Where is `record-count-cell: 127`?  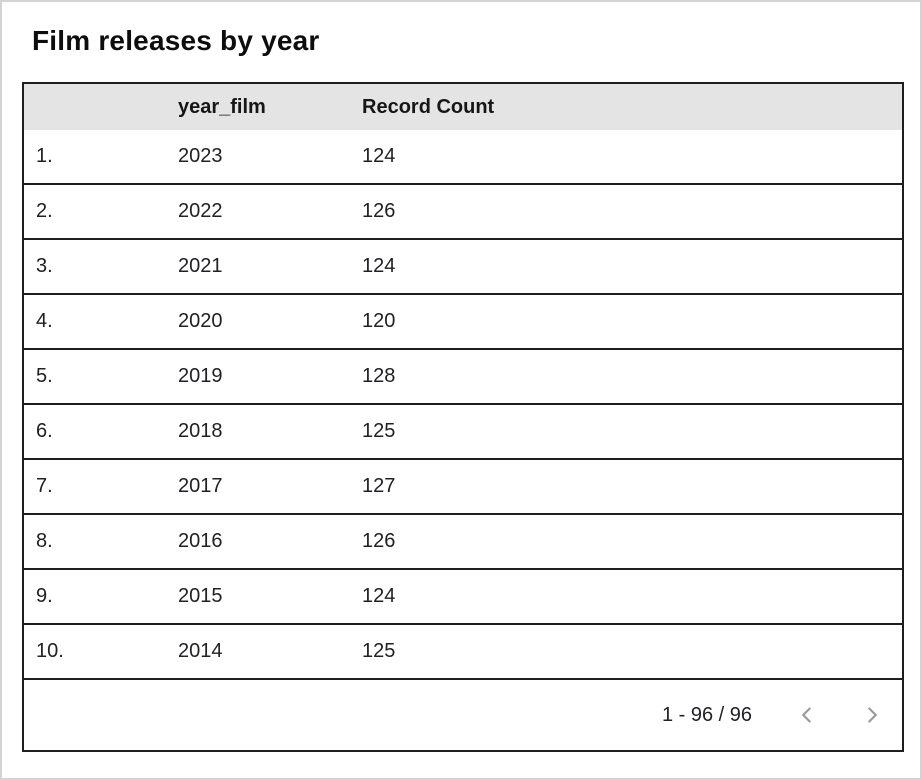
record-count-cell: 127 is located at coordinates (379, 486).